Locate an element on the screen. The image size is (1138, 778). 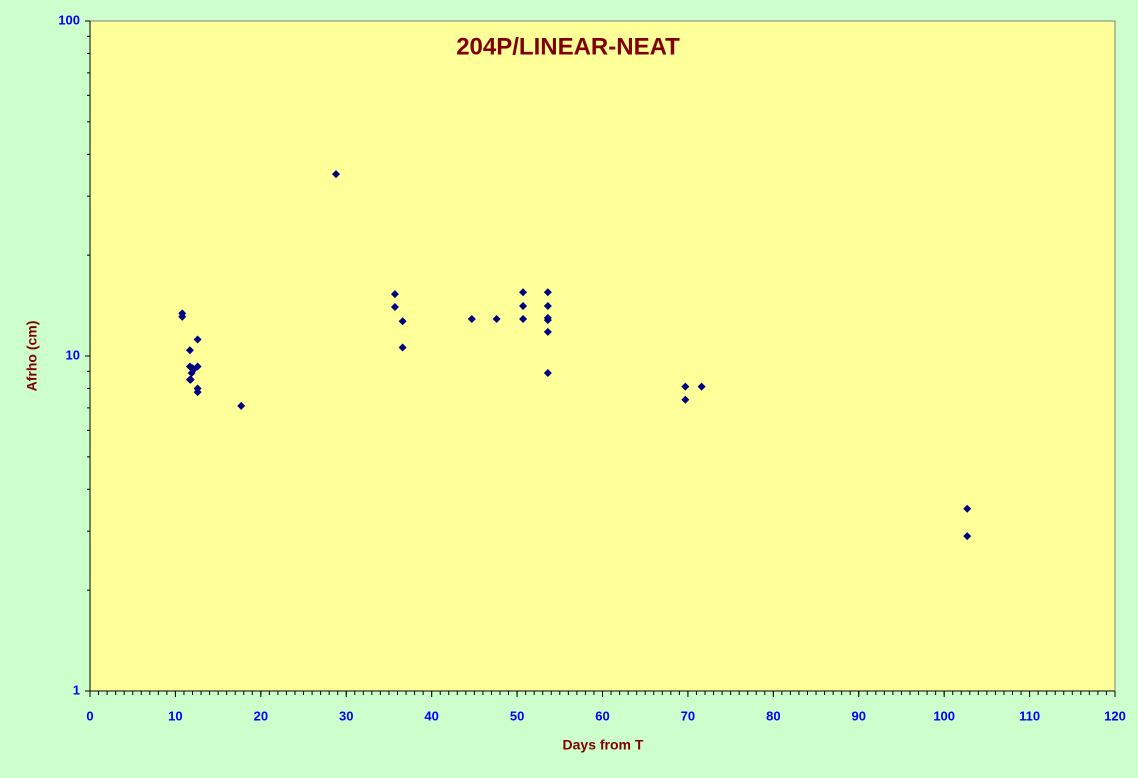
x-tick-label: 120 is located at coordinates (1115, 715).